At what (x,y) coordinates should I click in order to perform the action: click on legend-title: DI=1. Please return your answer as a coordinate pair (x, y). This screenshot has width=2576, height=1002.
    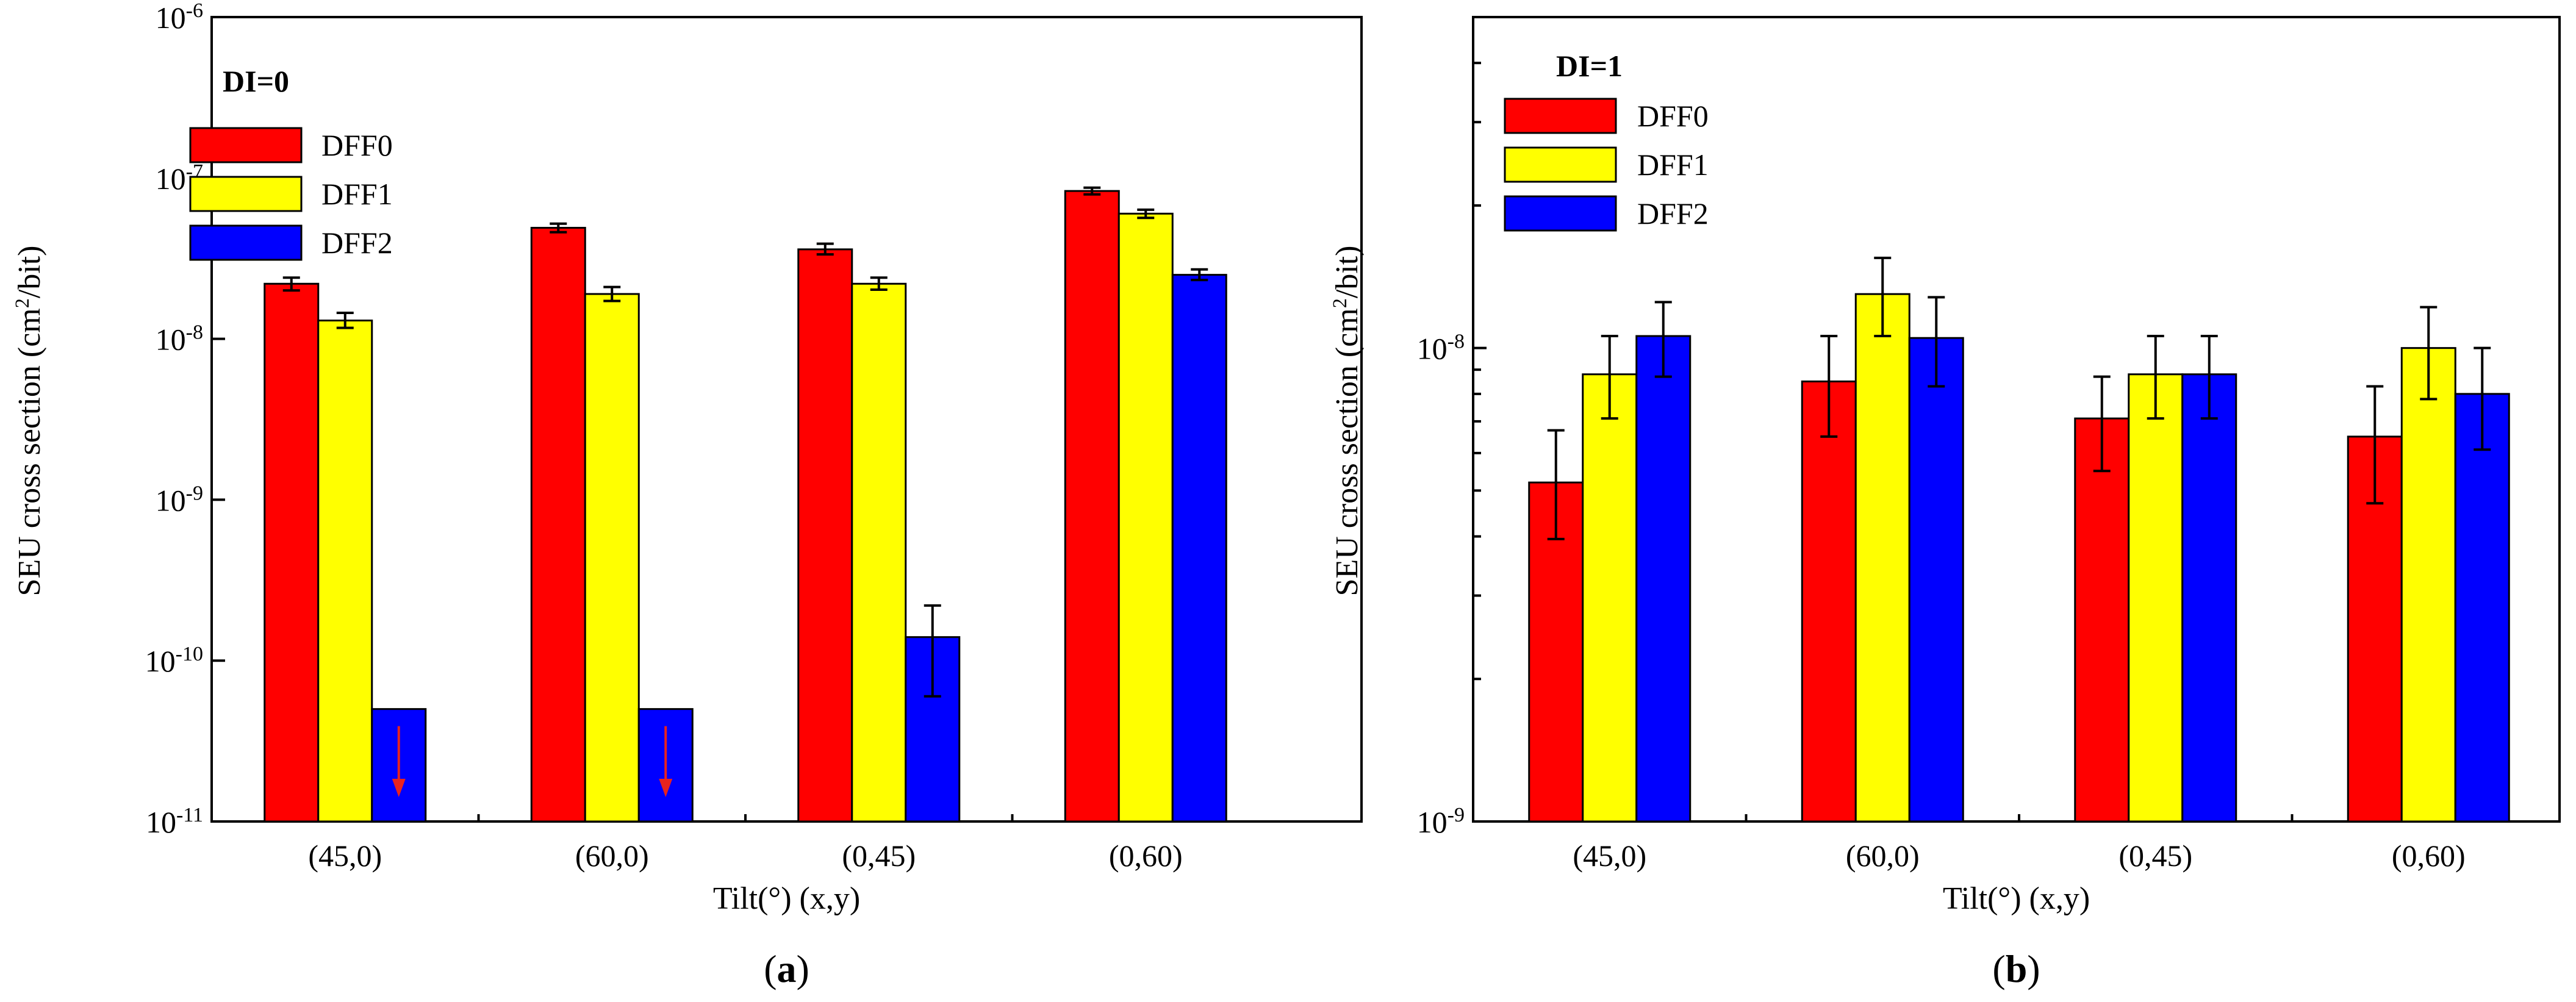
    Looking at the image, I should click on (1590, 66).